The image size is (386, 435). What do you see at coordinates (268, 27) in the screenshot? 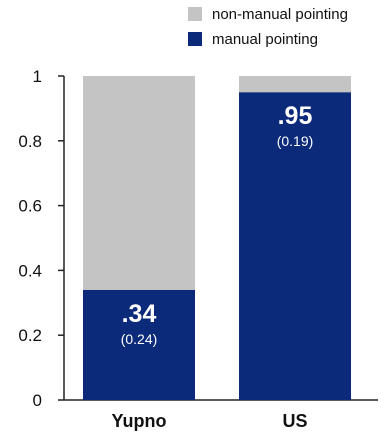
I see `legend: non-manual pointing manual pointing` at bounding box center [268, 27].